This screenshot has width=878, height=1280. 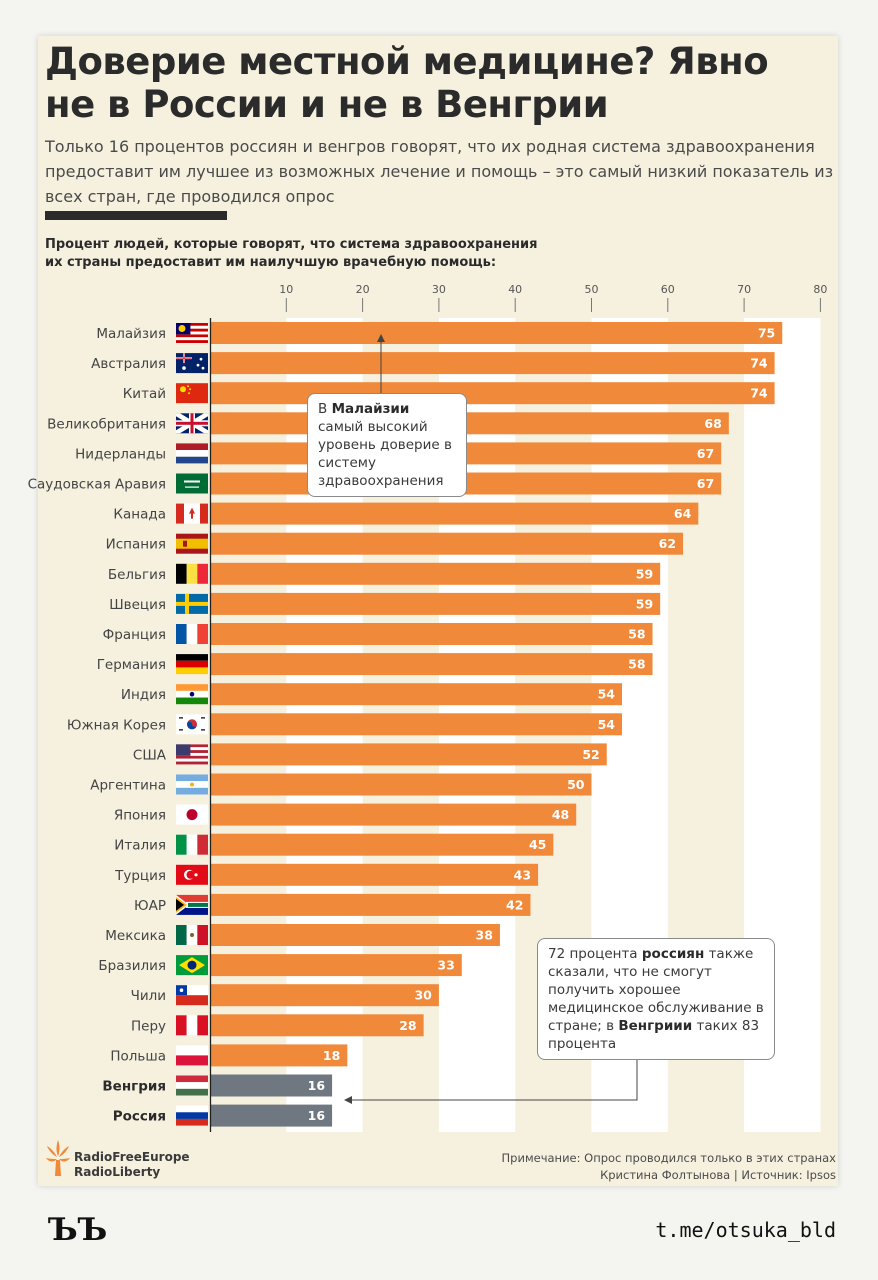 What do you see at coordinates (192, 1055) in the screenshot?
I see `poland-flag-icon` at bounding box center [192, 1055].